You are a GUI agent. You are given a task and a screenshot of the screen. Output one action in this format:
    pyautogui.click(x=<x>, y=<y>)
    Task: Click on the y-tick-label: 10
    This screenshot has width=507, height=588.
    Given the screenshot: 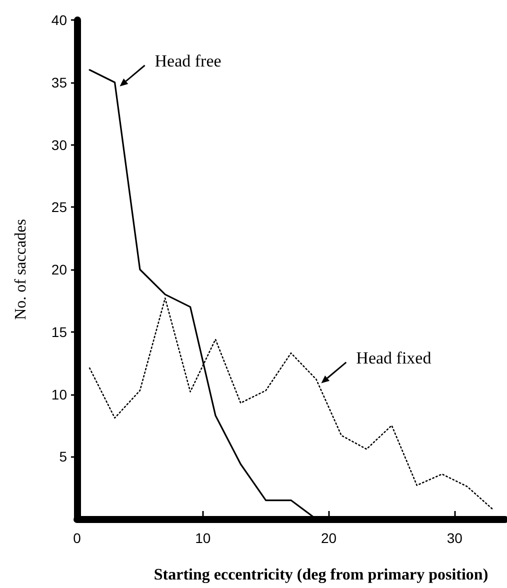 What is the action you would take?
    pyautogui.click(x=59, y=394)
    